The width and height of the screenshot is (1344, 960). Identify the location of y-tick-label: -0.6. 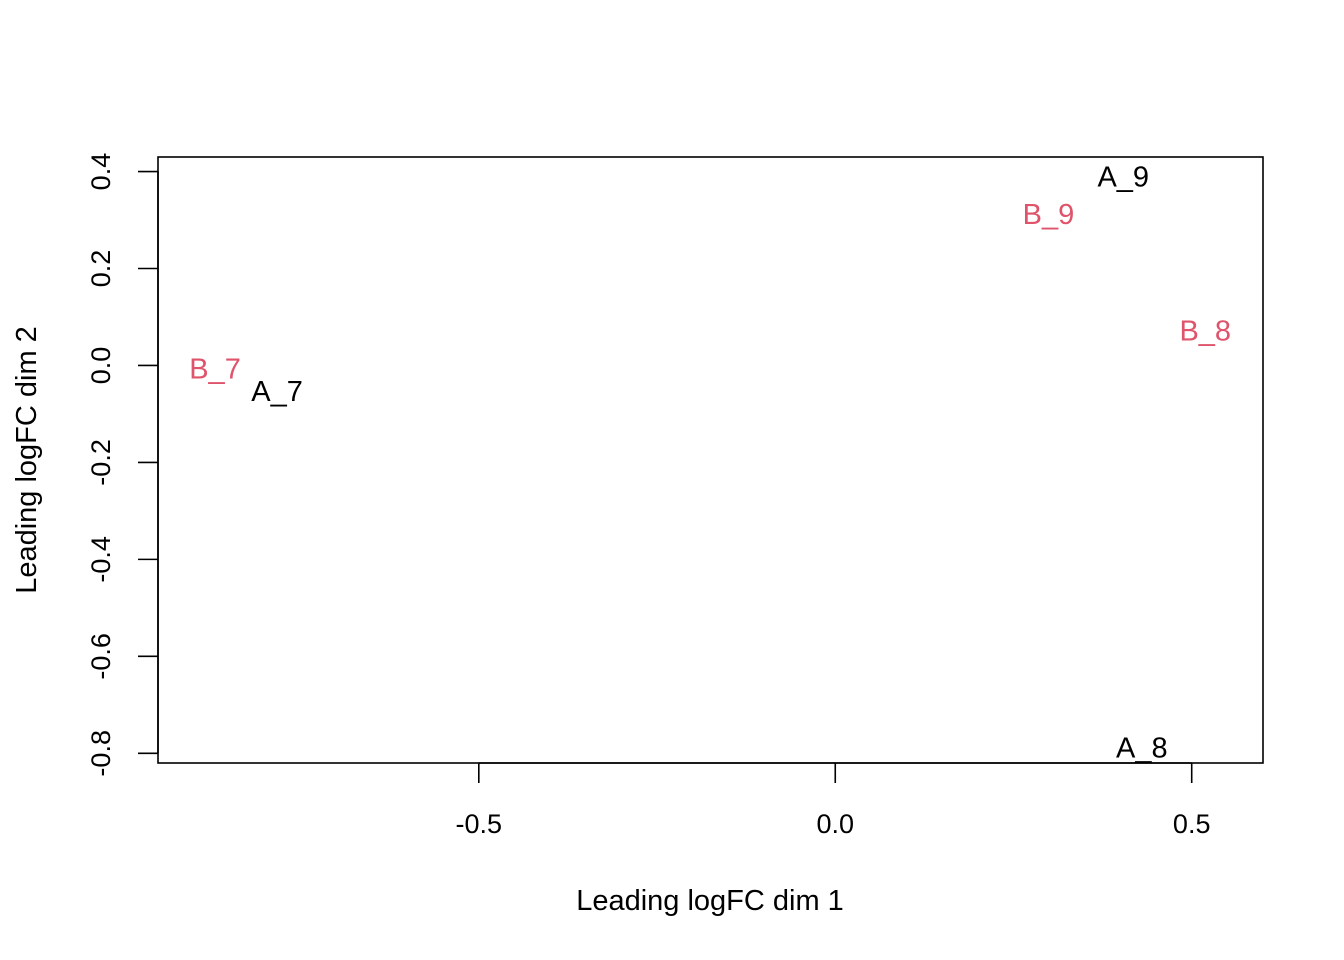
(101, 656).